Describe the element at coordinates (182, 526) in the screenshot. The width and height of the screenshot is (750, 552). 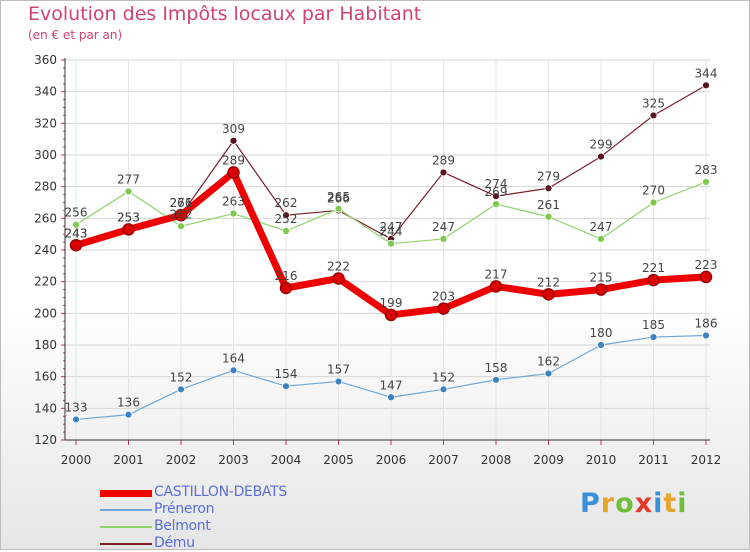
I see `legend-label: Belmont` at that location.